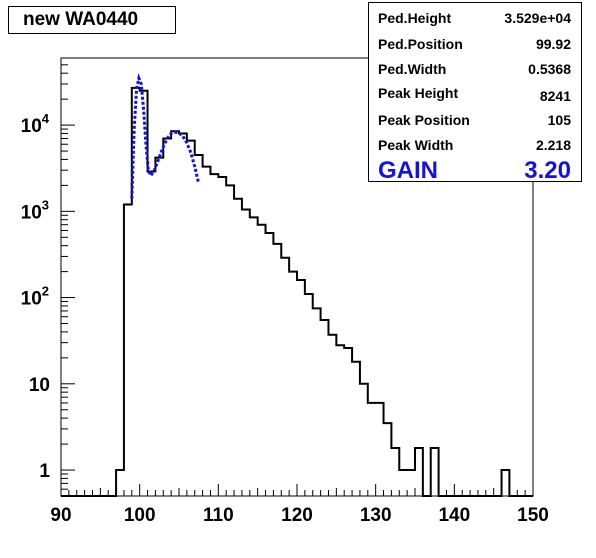 The height and width of the screenshot is (558, 596). I want to click on stat-label: Peak Position, so click(424, 120).